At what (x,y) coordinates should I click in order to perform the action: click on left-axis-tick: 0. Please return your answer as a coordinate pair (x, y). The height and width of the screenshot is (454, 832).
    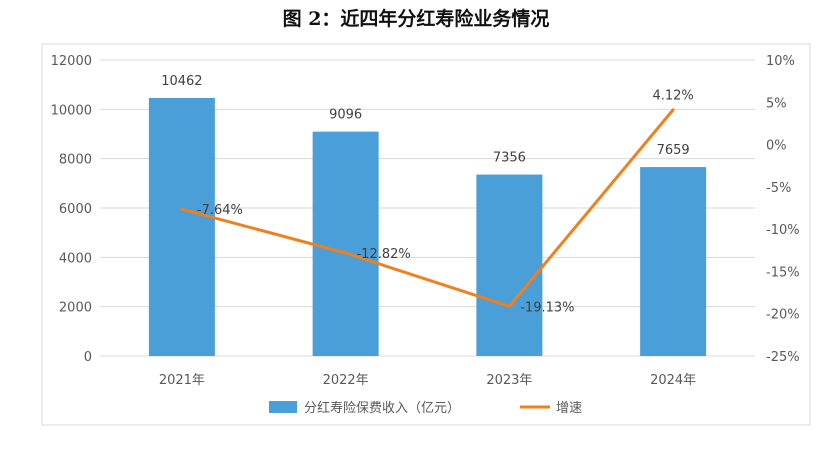
    Looking at the image, I should click on (88, 357).